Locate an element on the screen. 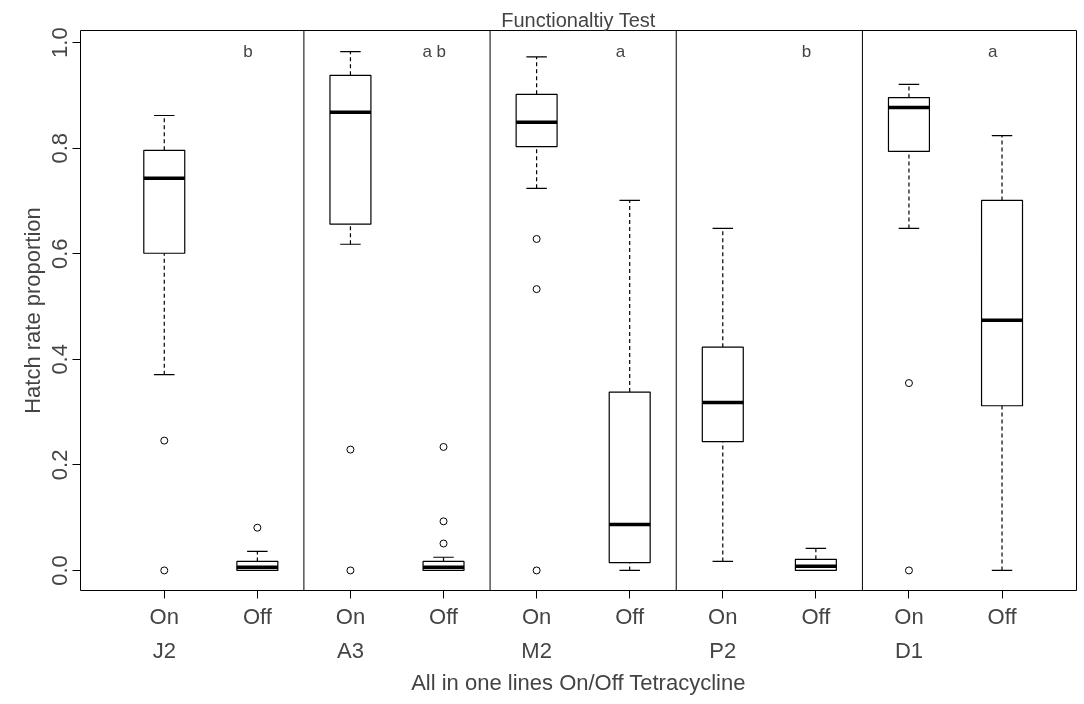 The height and width of the screenshot is (704, 1084). x-axis-title: All in one lines On/Off Tetracycline is located at coordinates (578, 682).